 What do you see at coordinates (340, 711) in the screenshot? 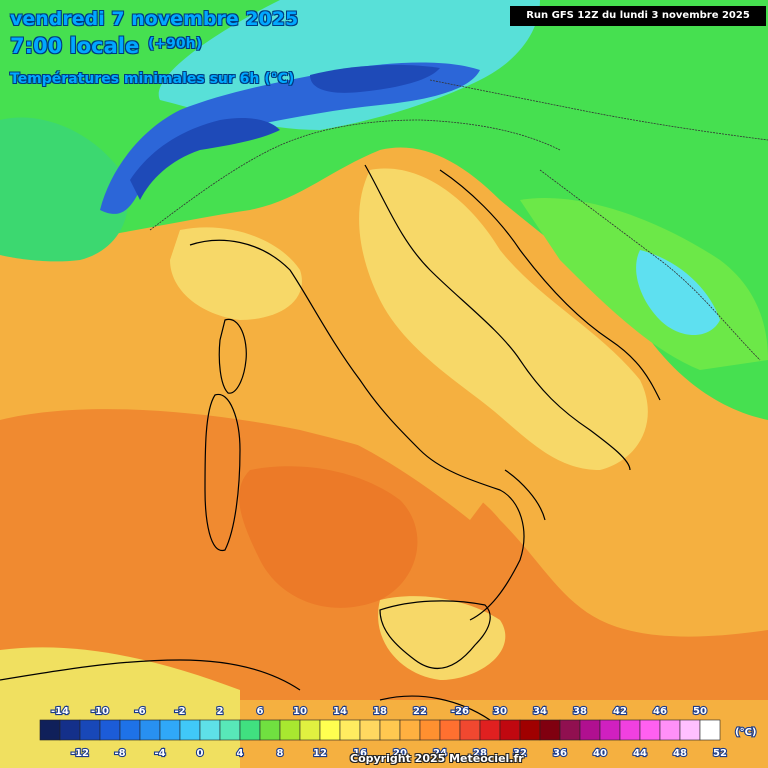
I see `legend-label-top: 14` at bounding box center [340, 711].